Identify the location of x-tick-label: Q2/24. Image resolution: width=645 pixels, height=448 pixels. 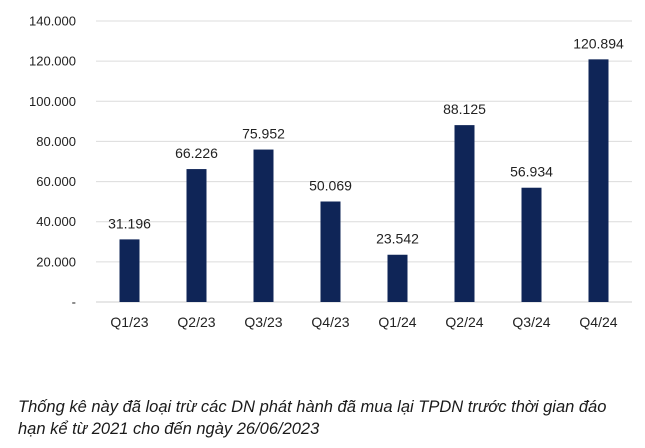
(464, 322).